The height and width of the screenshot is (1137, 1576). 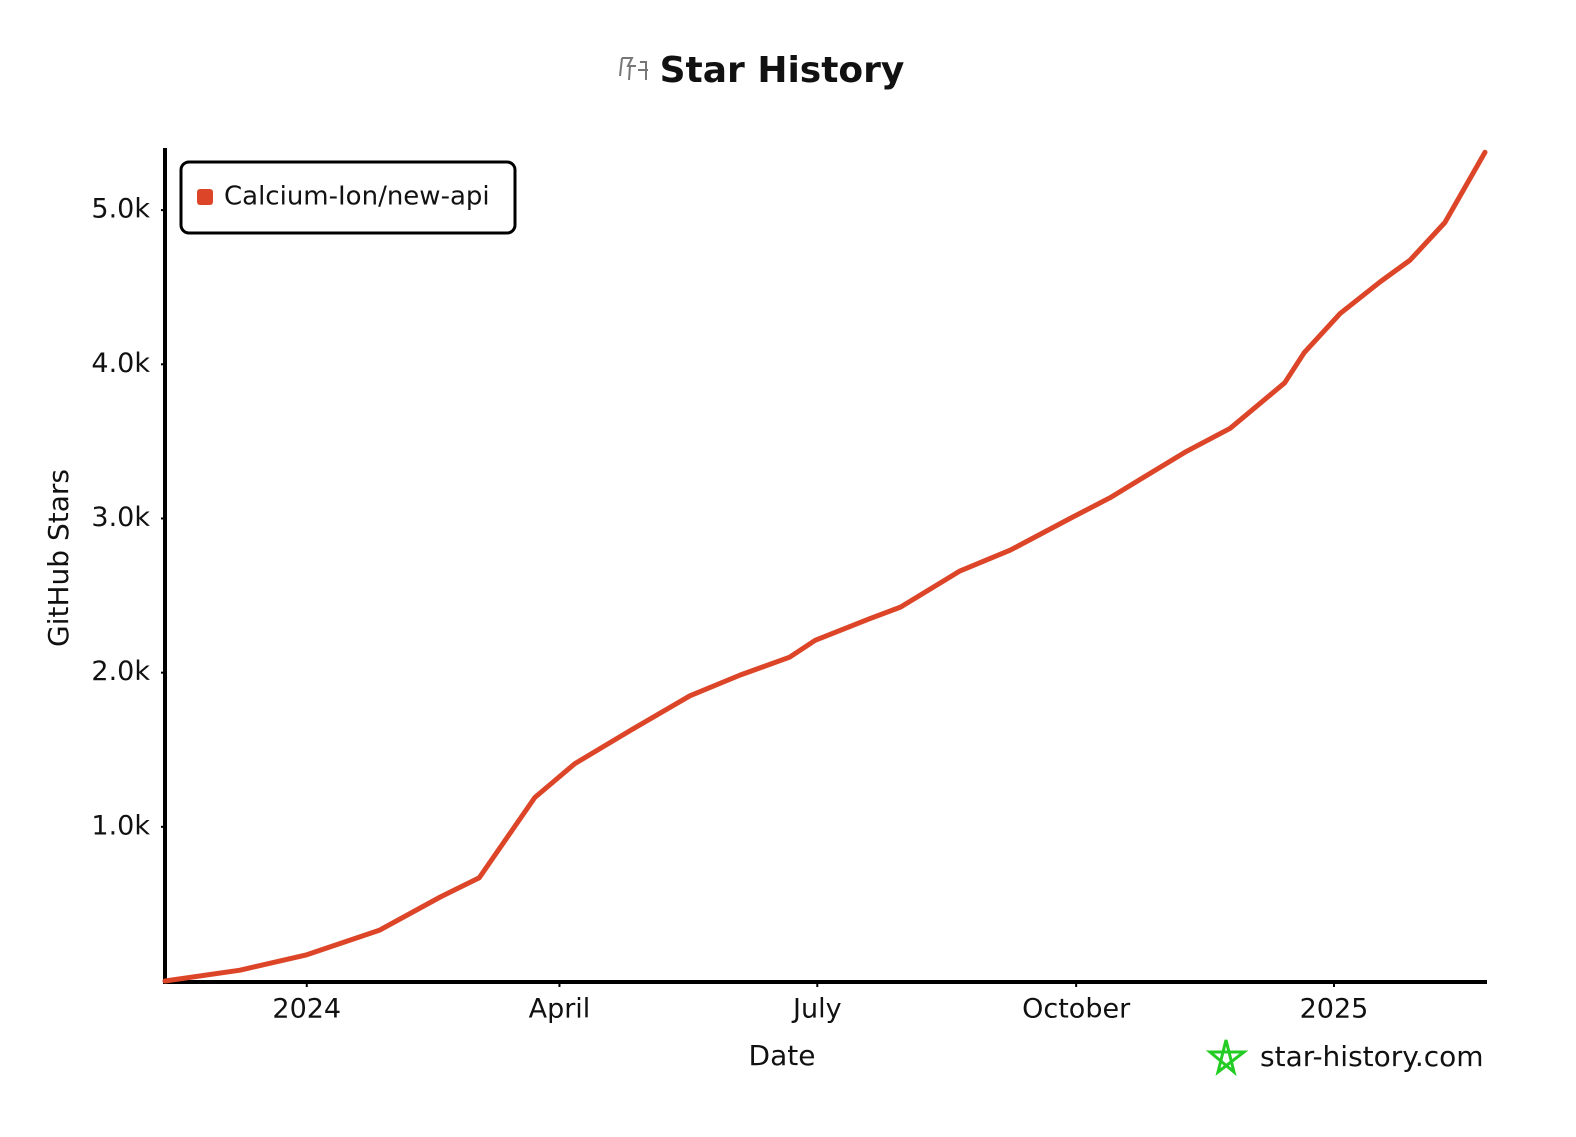 What do you see at coordinates (120, 825) in the screenshot?
I see `y-tick-label: 1.0k` at bounding box center [120, 825].